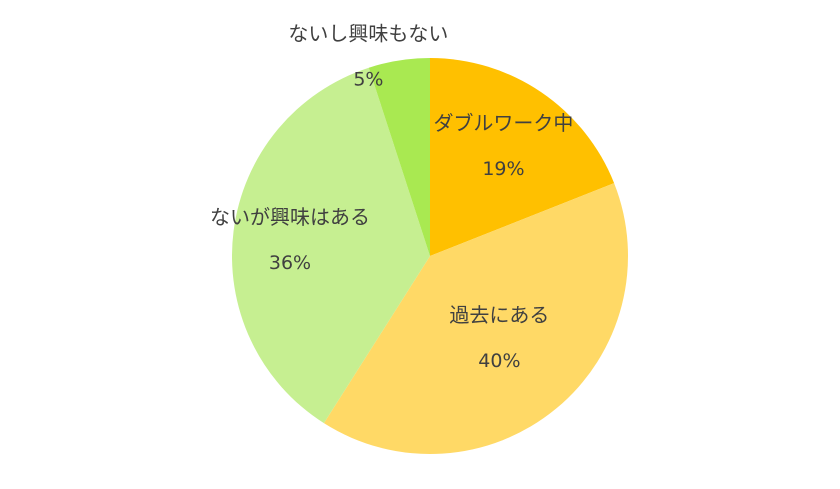 The height and width of the screenshot is (489, 840). Describe the element at coordinates (368, 34) in the screenshot. I see `slice-label: ないし興味もない` at that location.